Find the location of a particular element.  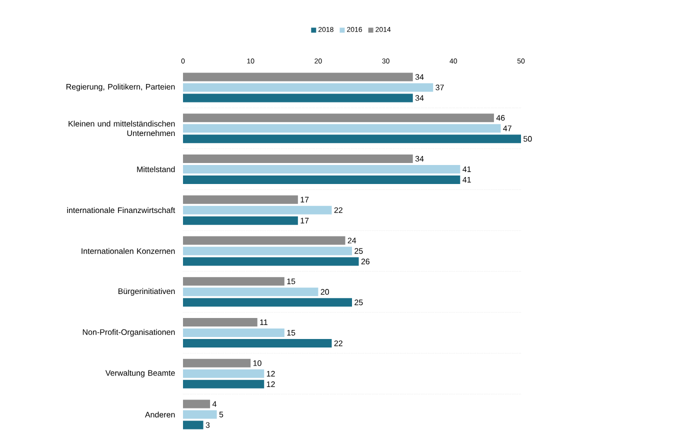

data-label: 4 is located at coordinates (214, 404).